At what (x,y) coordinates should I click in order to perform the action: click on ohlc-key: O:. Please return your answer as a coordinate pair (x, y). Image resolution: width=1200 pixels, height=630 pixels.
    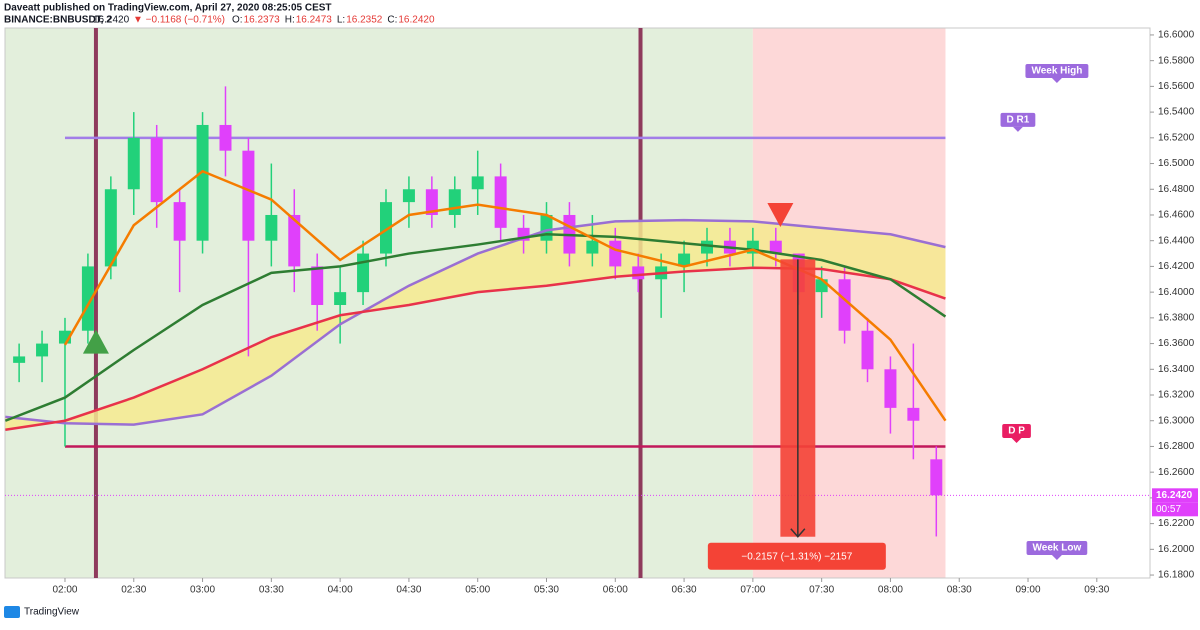
    Looking at the image, I should click on (237, 20).